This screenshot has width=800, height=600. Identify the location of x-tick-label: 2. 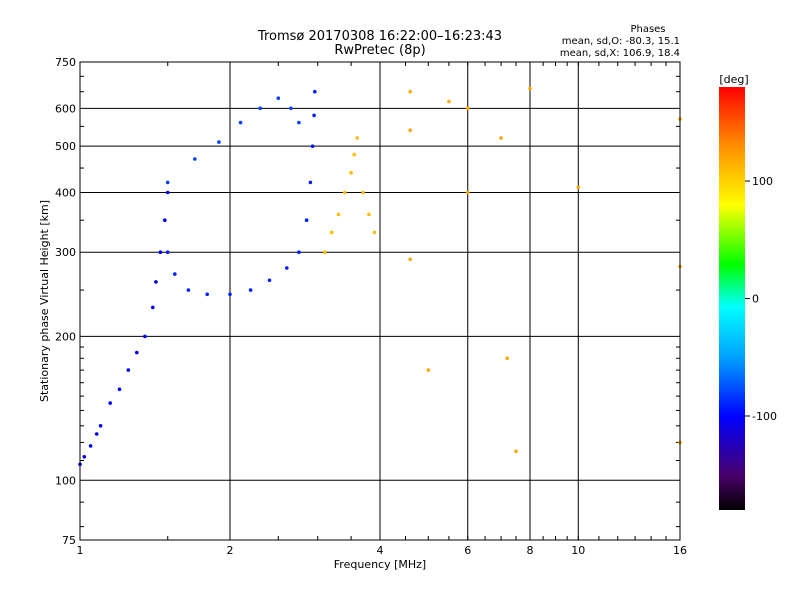
(230, 550).